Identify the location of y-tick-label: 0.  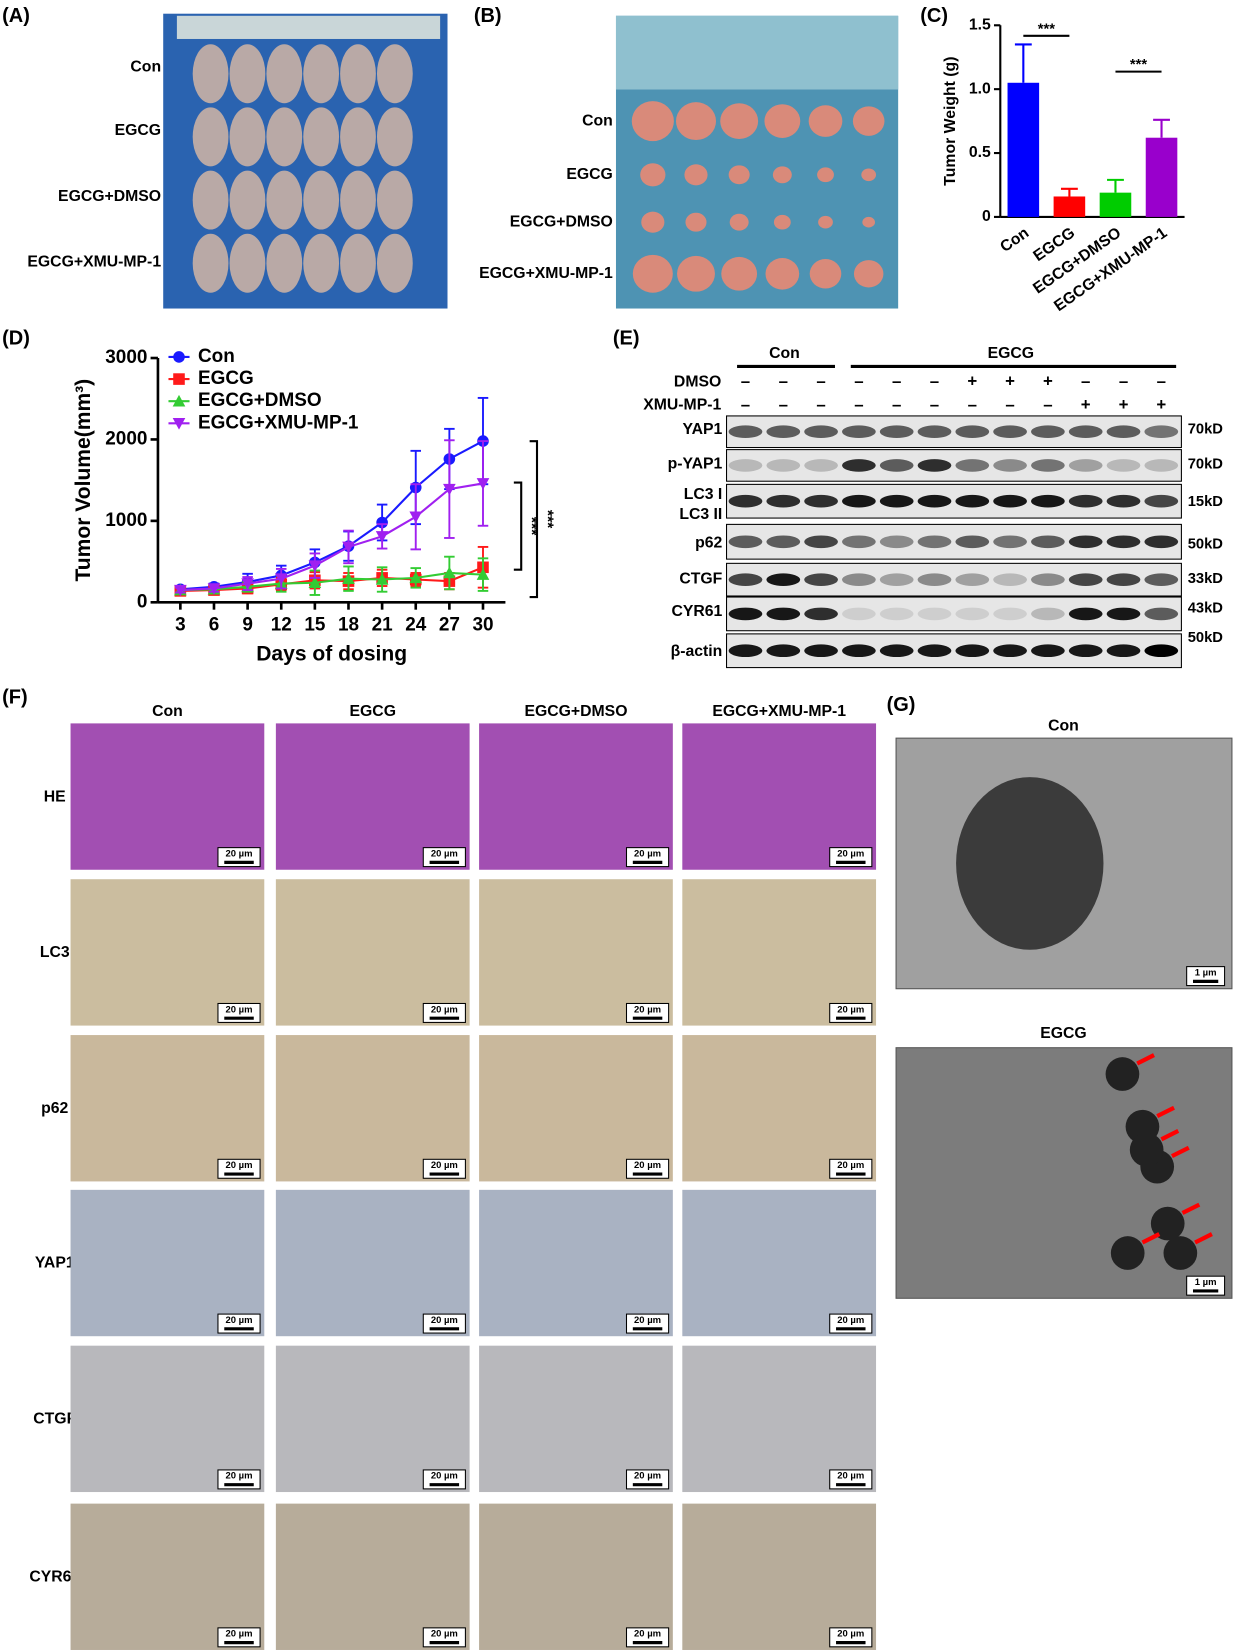
(986, 216).